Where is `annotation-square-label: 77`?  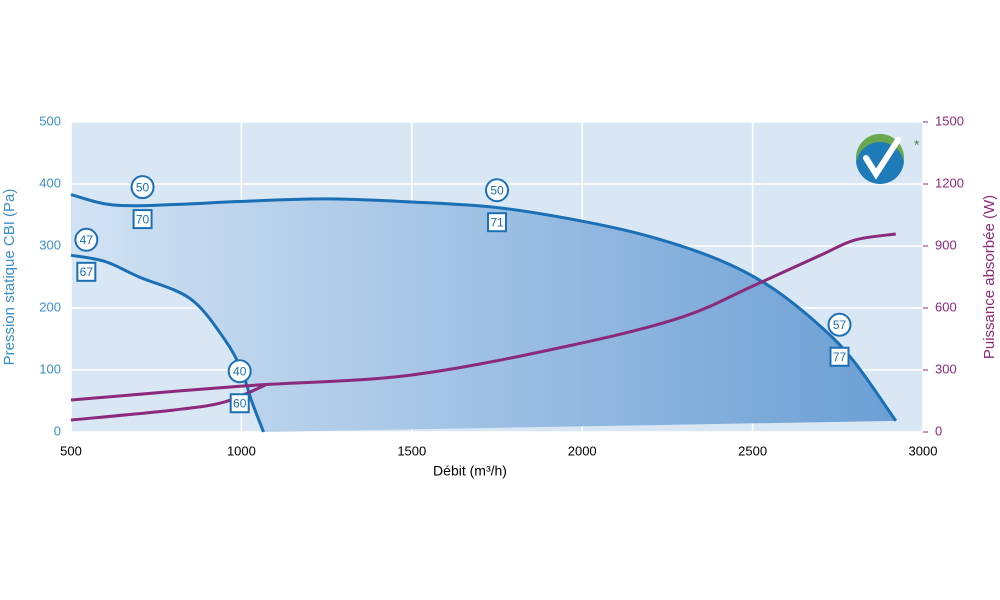
annotation-square-label: 77 is located at coordinates (840, 357).